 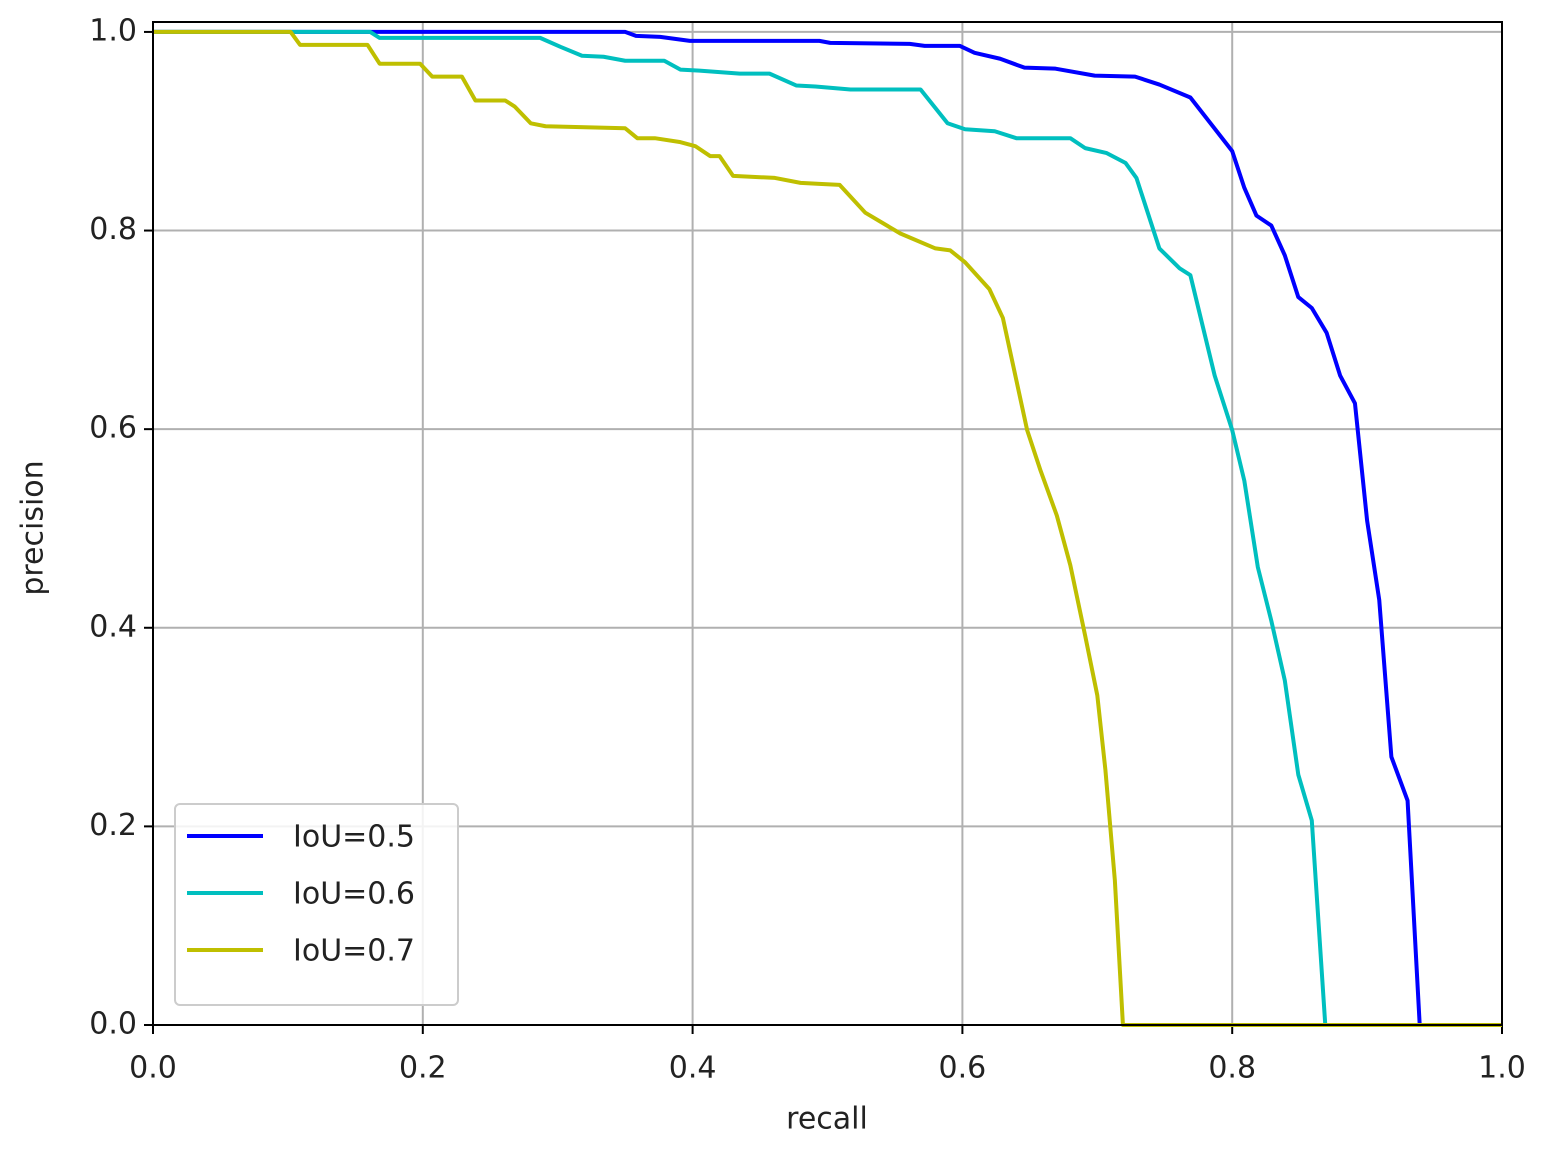 I want to click on y-tick-label: 0.8, so click(x=113, y=229).